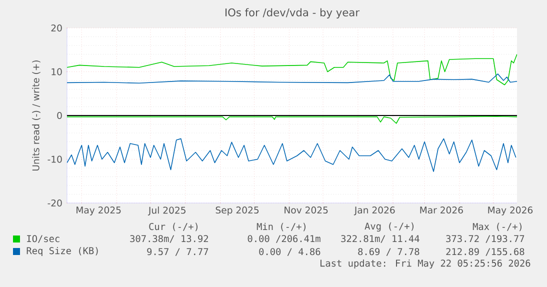 The width and height of the screenshot is (547, 287). Describe the element at coordinates (57, 72) in the screenshot. I see `y-tick-label: 10` at that location.